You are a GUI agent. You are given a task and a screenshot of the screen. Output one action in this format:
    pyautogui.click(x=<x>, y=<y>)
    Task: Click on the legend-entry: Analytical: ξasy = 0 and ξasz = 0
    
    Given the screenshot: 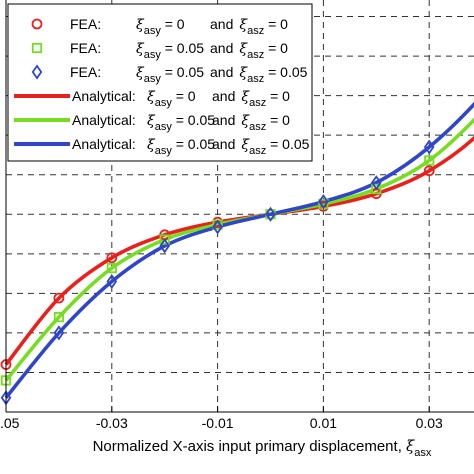 What is the action you would take?
    pyautogui.click(x=152, y=98)
    